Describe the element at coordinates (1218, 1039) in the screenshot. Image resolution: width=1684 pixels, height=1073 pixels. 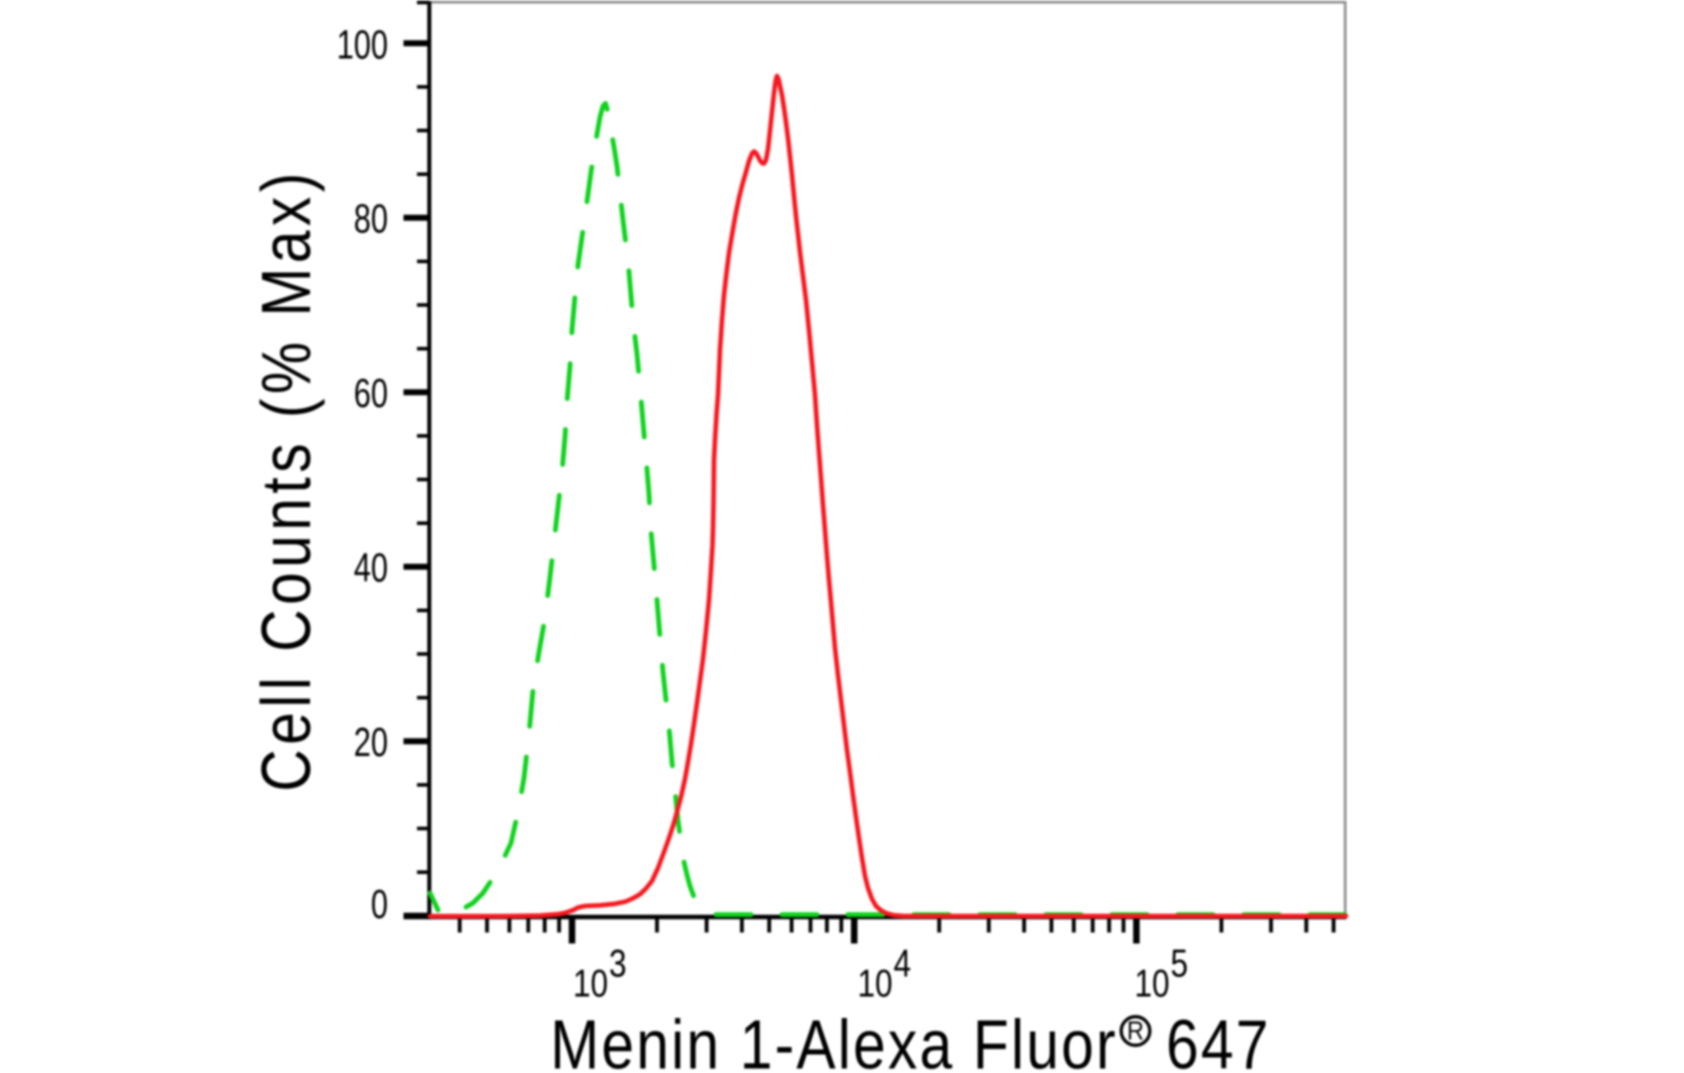
I see `svg-text: 647` at that location.